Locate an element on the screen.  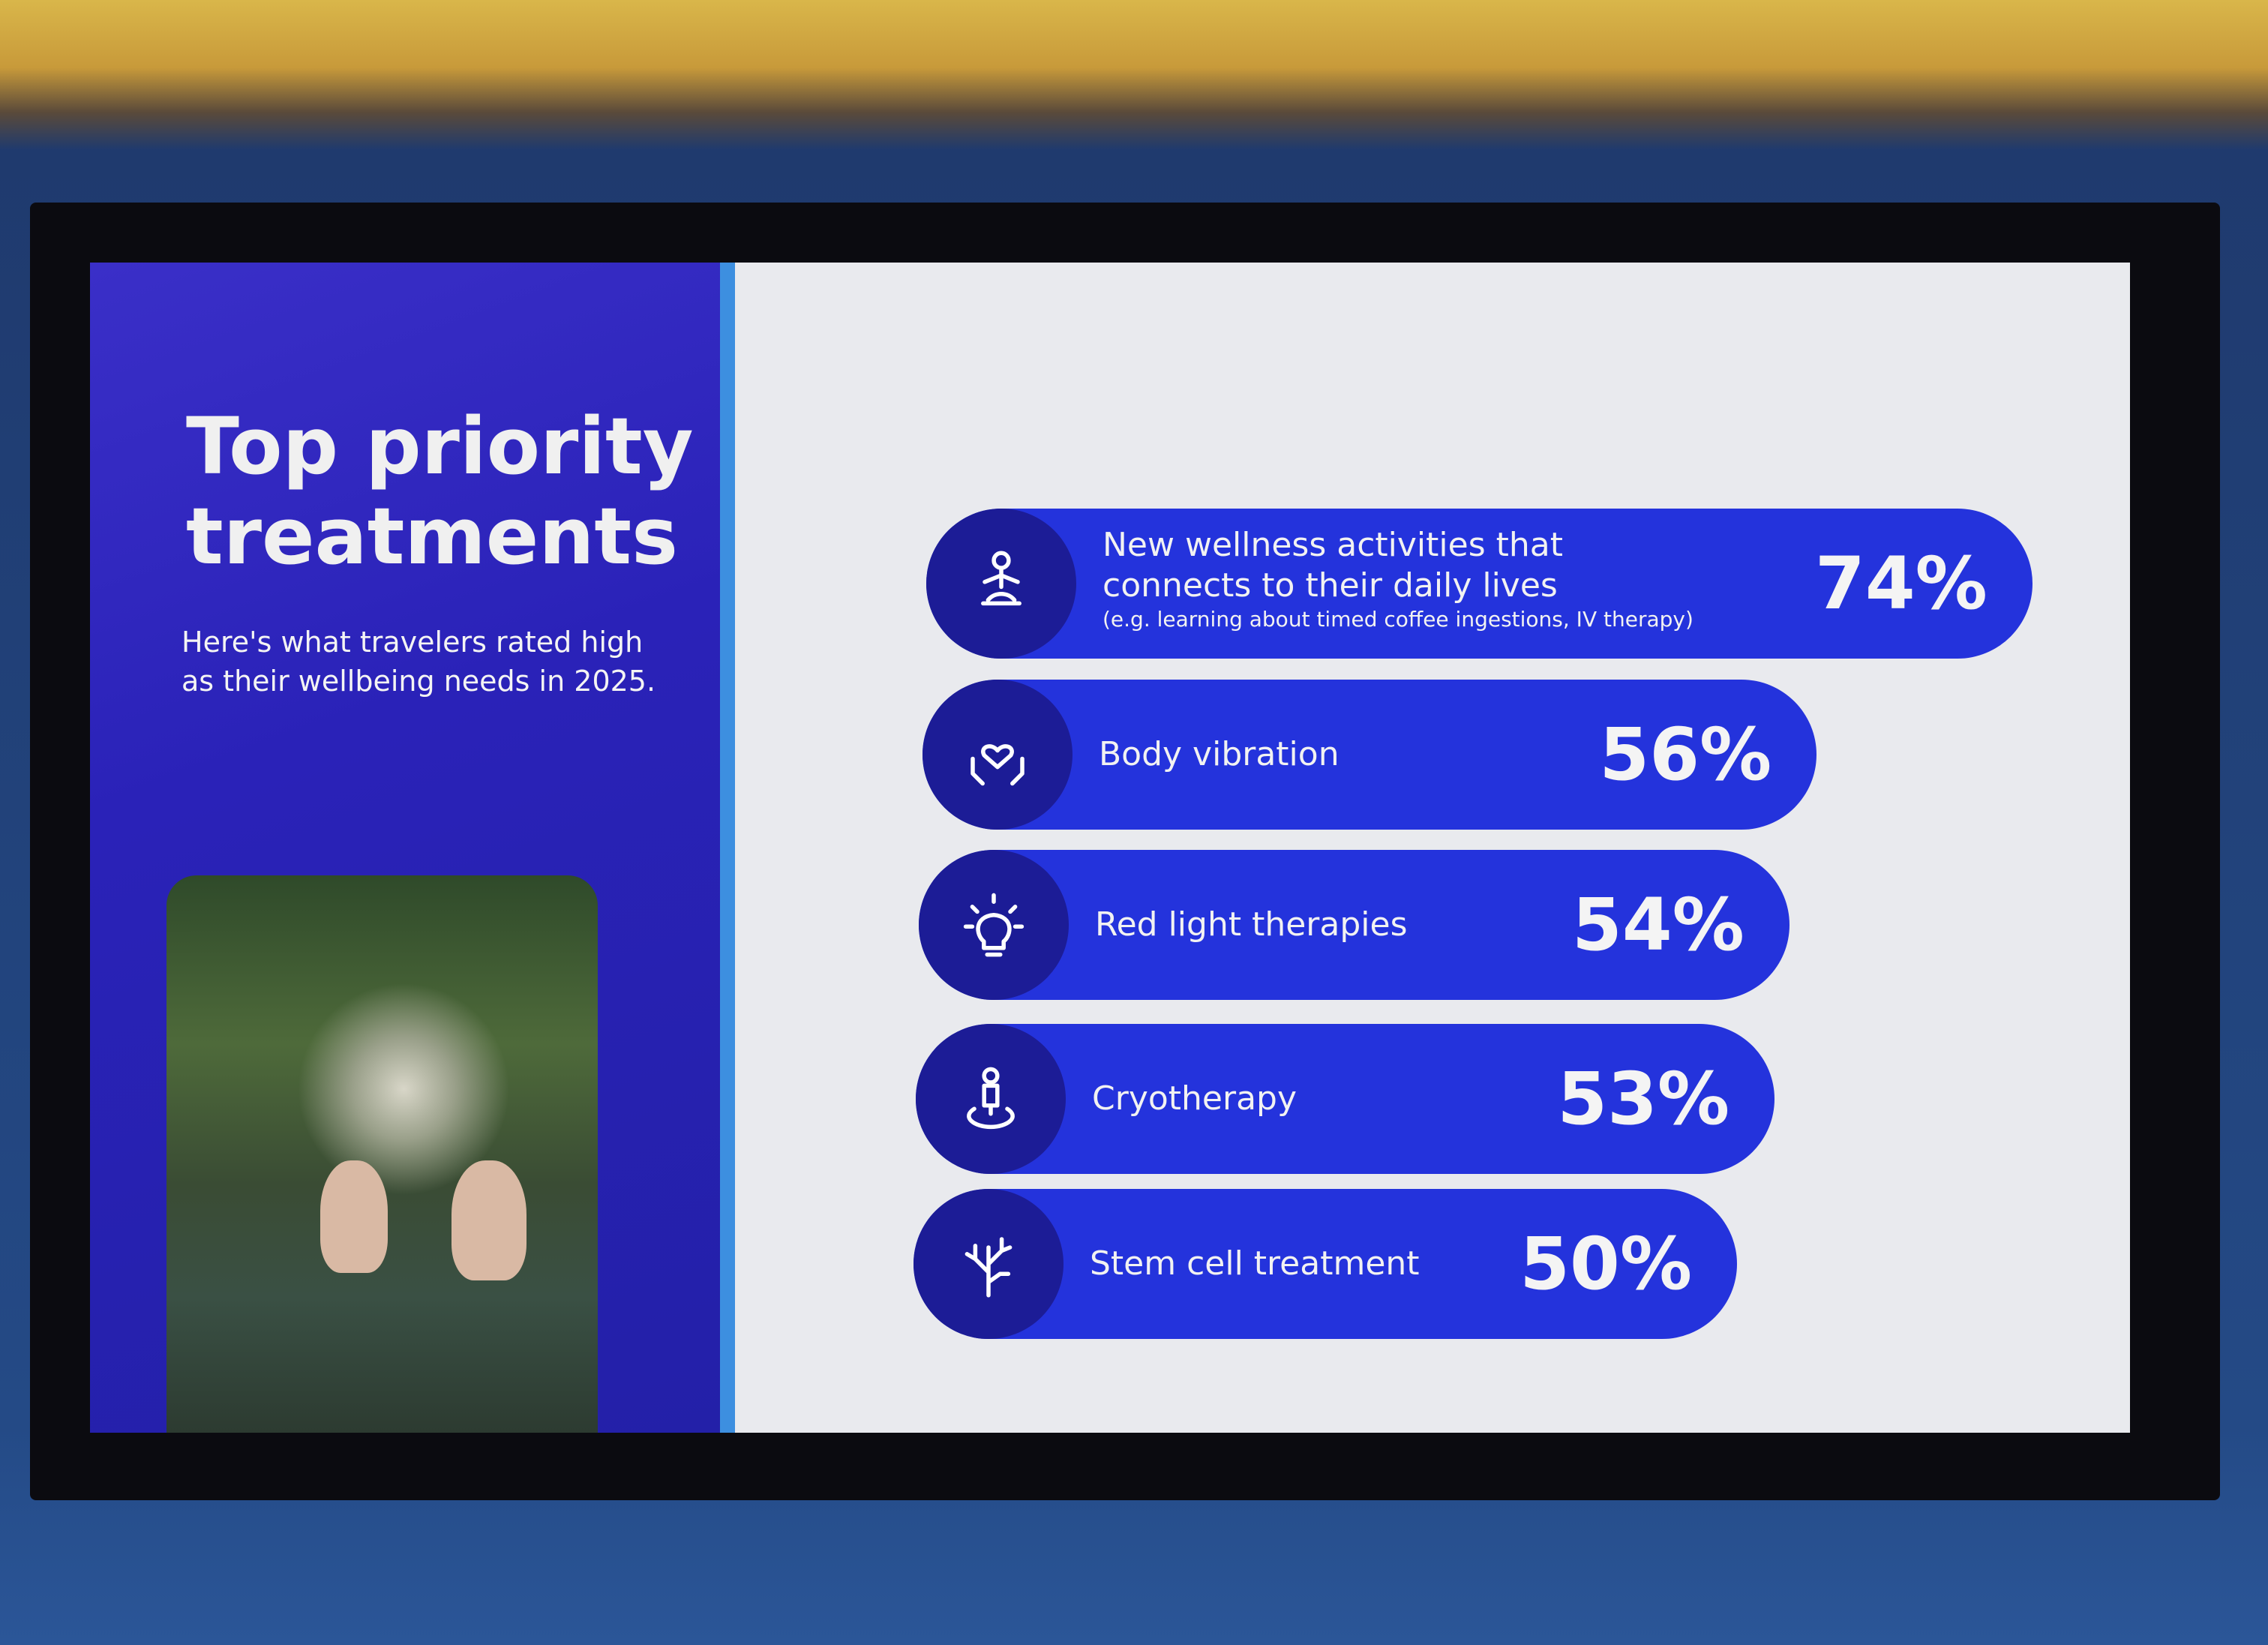
category-text: Stem cell treatment is located at coordinates (1255, 1263).